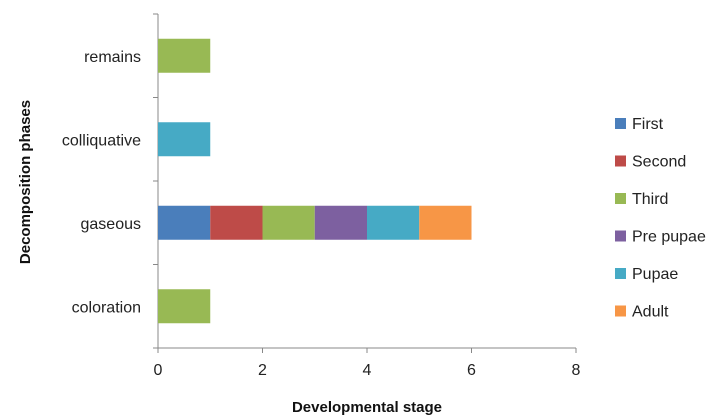  Describe the element at coordinates (471, 370) in the screenshot. I see `x-tick-label: 6` at that location.